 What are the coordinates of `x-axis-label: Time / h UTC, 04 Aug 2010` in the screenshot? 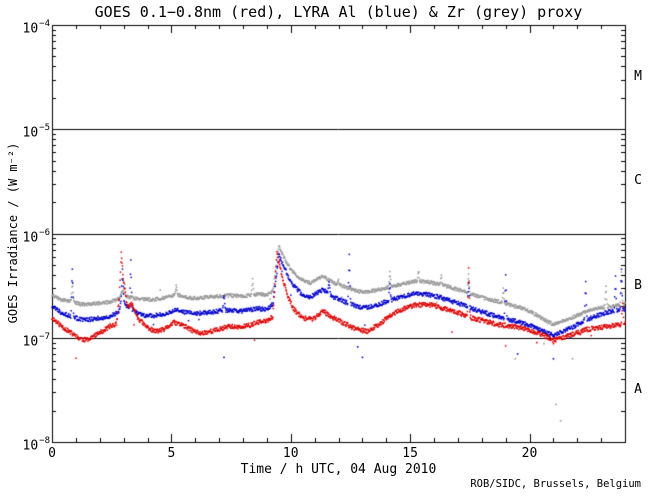 It's located at (338, 469).